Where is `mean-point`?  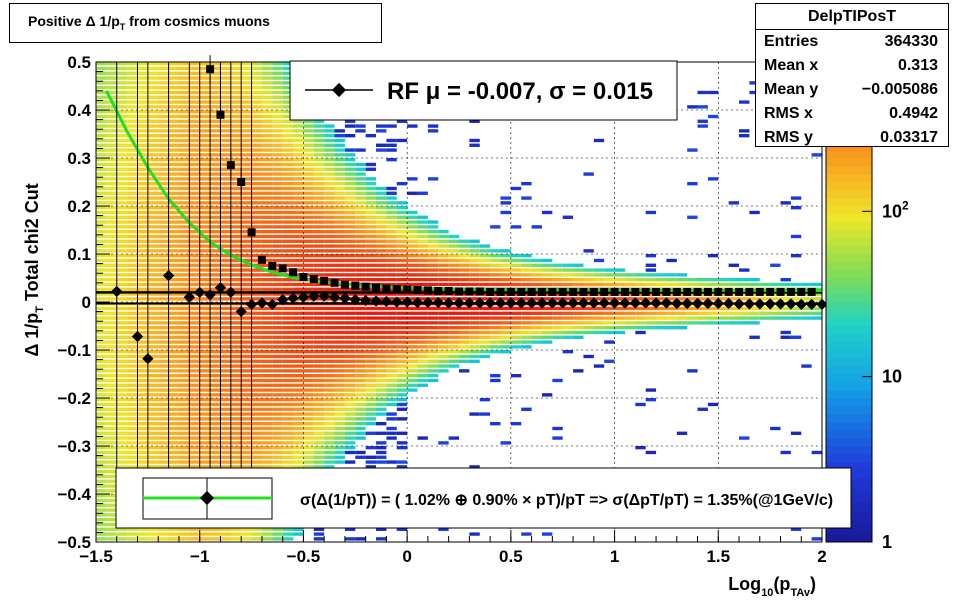 mean-point is located at coordinates (210, 295).